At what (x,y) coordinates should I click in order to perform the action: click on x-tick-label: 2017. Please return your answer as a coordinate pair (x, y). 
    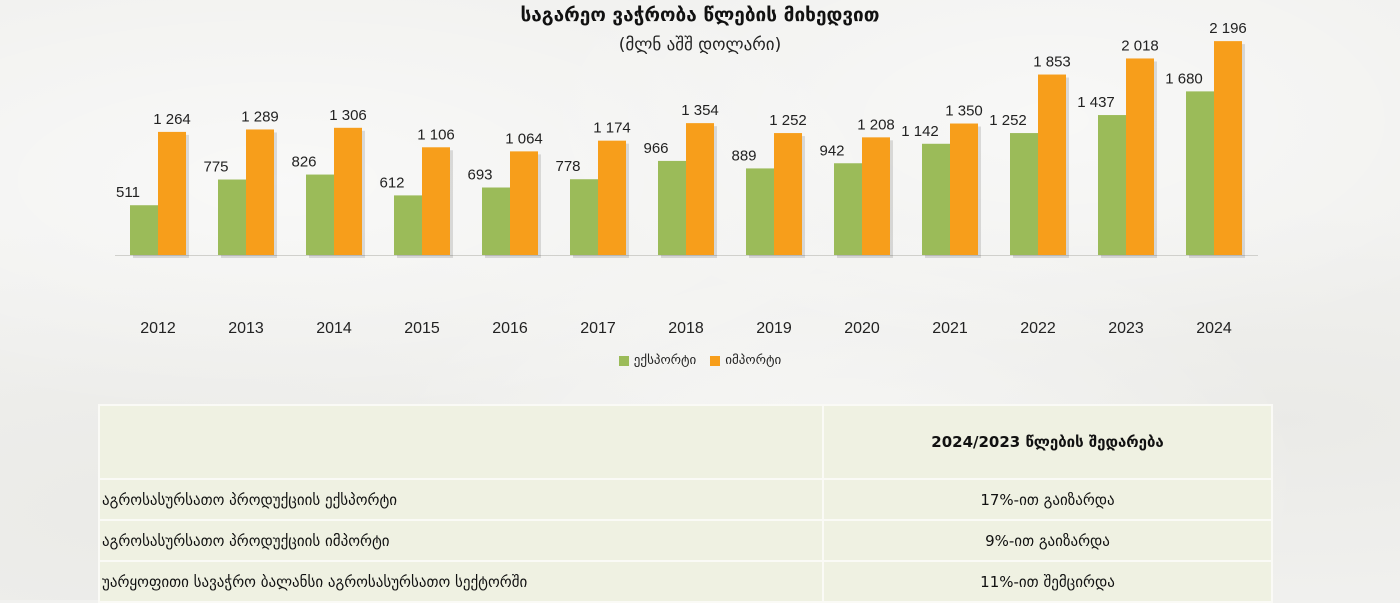
    Looking at the image, I should click on (598, 328).